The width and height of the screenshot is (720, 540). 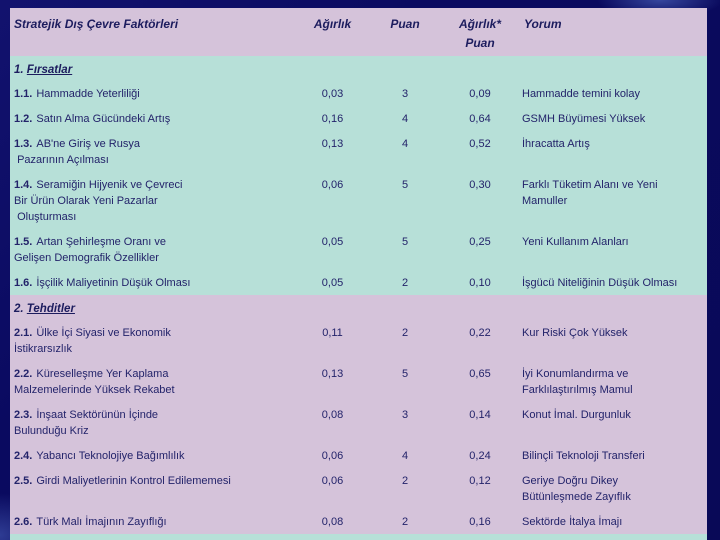 I want to click on row-weighted-score: 0,30, so click(x=480, y=185).